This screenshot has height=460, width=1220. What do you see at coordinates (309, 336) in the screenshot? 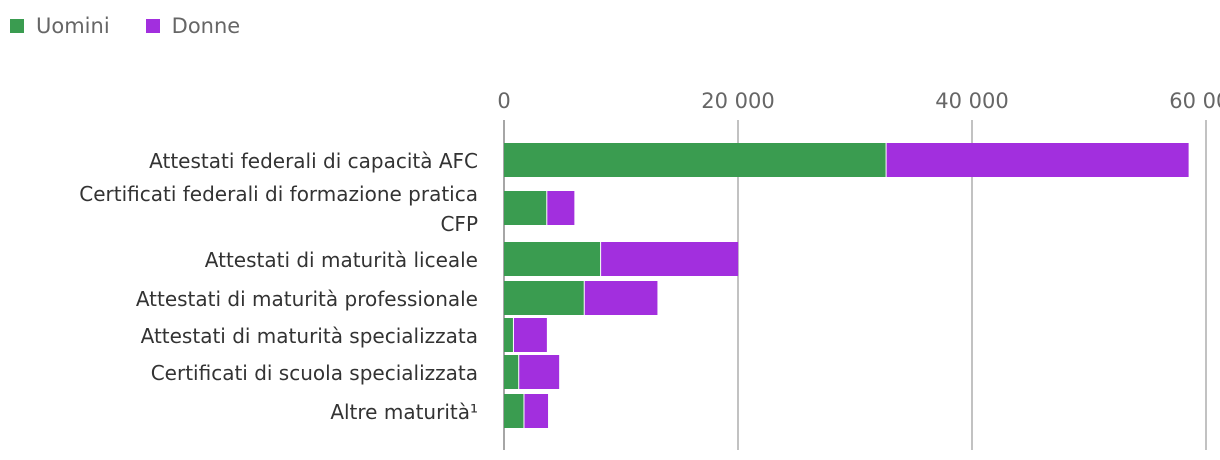
I see `category-label: Attestati di maturità specializzata` at bounding box center [309, 336].